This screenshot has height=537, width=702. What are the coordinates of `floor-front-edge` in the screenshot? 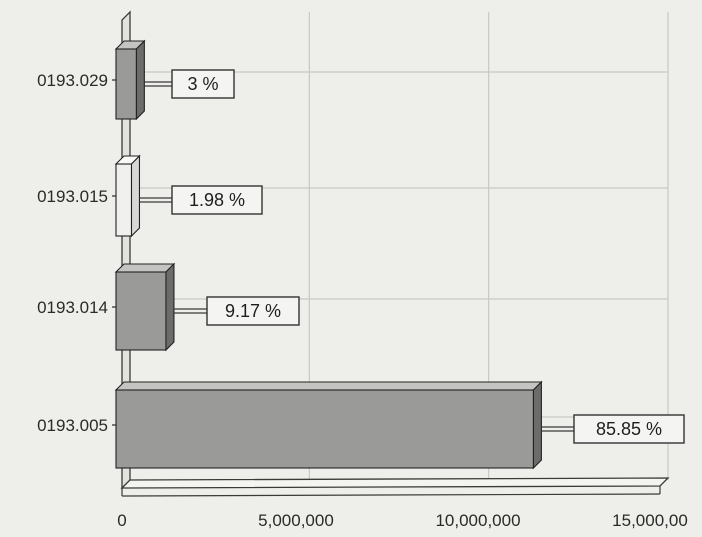 It's located at (391, 495).